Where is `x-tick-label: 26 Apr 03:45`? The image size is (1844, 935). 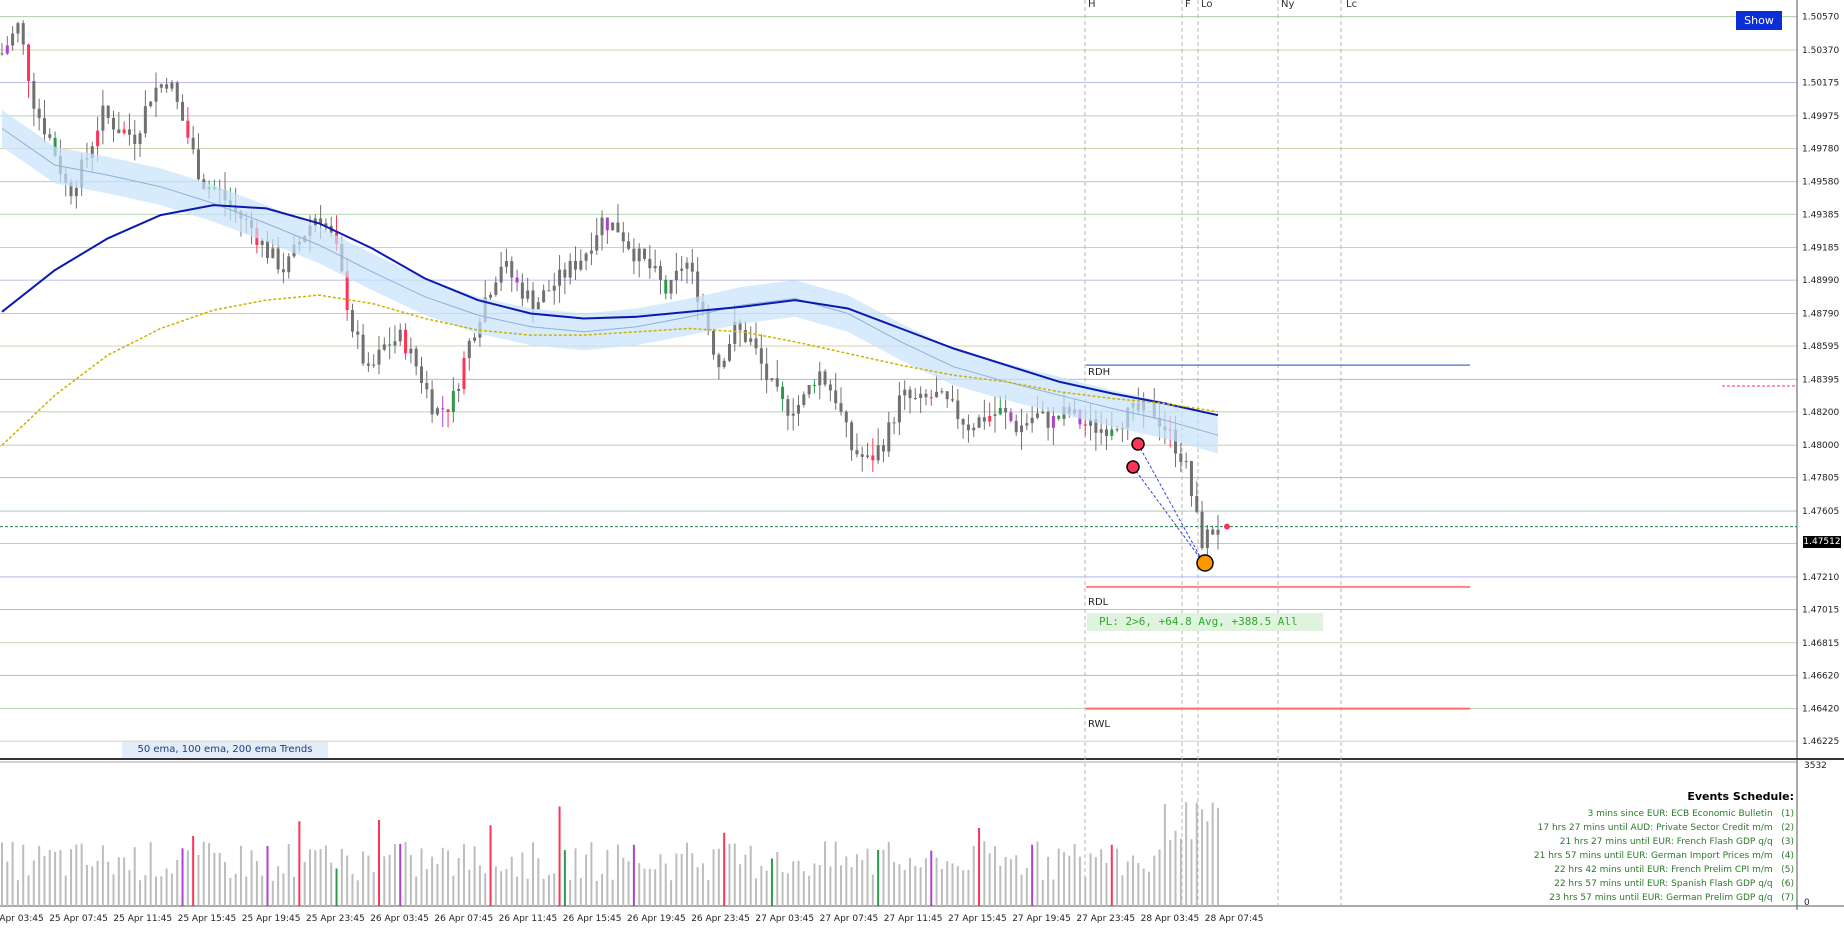
x-tick-label: 26 Apr 03:45 is located at coordinates (399, 919).